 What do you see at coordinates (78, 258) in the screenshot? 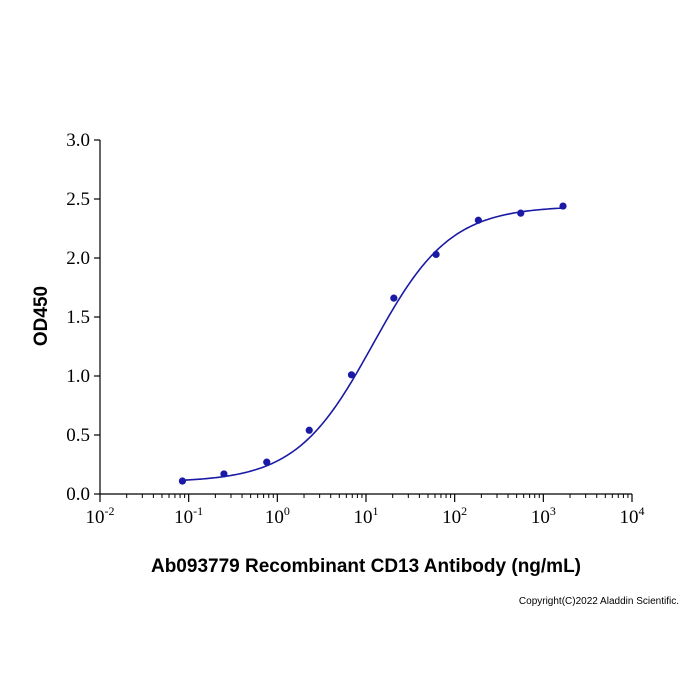
I see `y-tick-label: 2.0` at bounding box center [78, 258].